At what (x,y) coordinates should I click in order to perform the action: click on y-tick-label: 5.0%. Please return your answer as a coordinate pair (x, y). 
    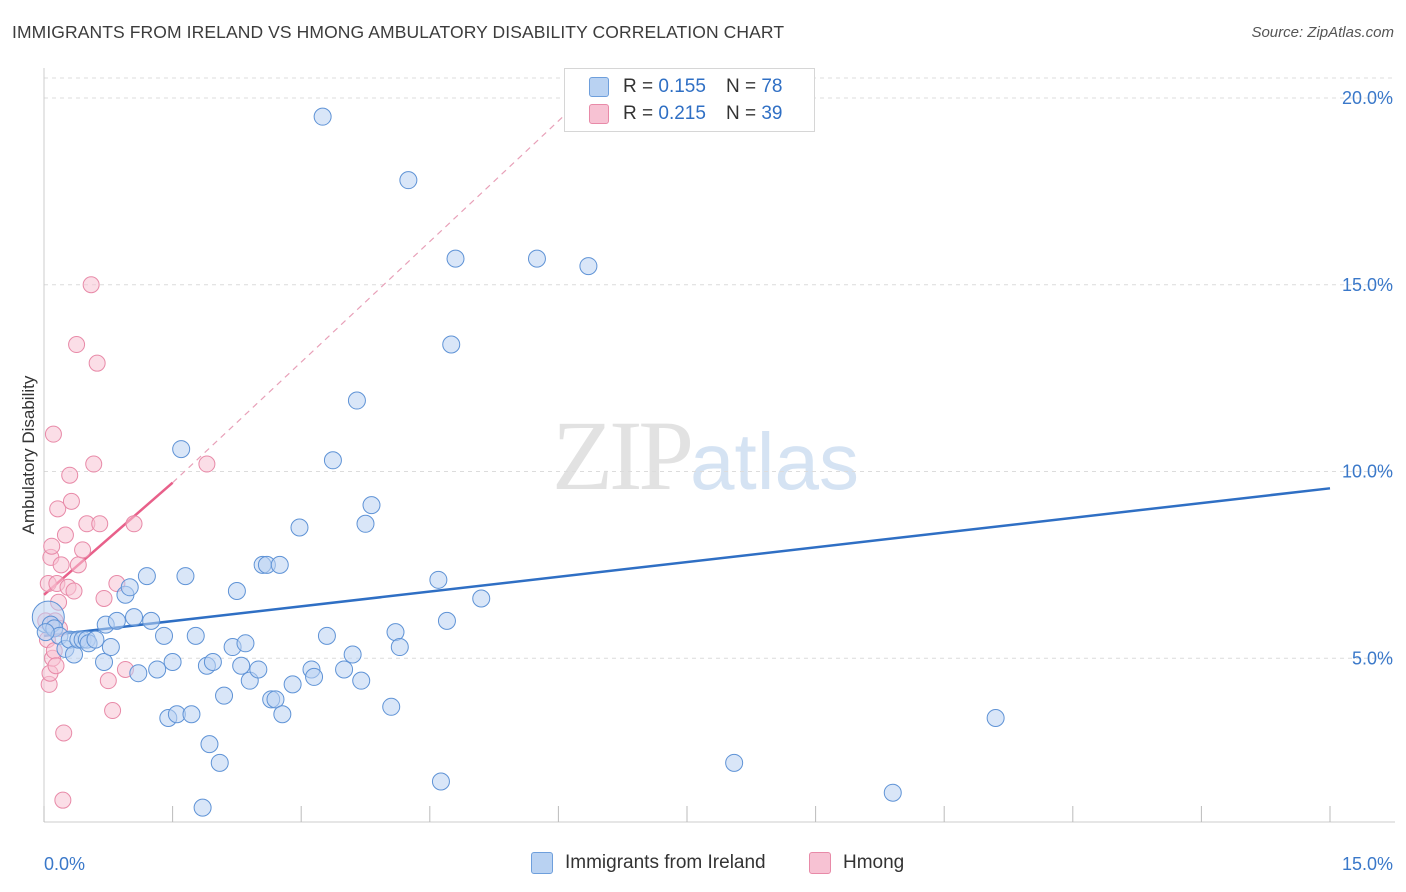
    Looking at the image, I should click on (1372, 658).